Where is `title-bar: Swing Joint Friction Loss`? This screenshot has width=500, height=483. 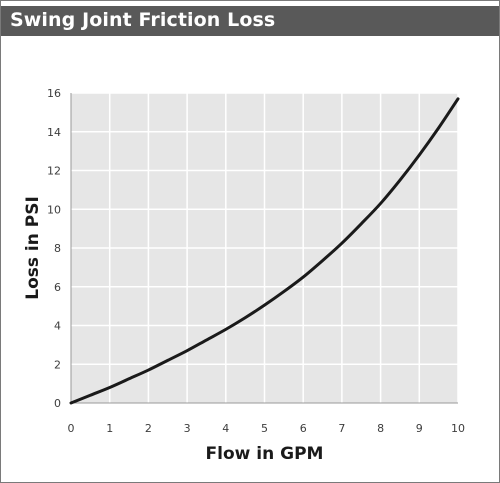
title-bar: Swing Joint Friction Loss is located at coordinates (250, 21).